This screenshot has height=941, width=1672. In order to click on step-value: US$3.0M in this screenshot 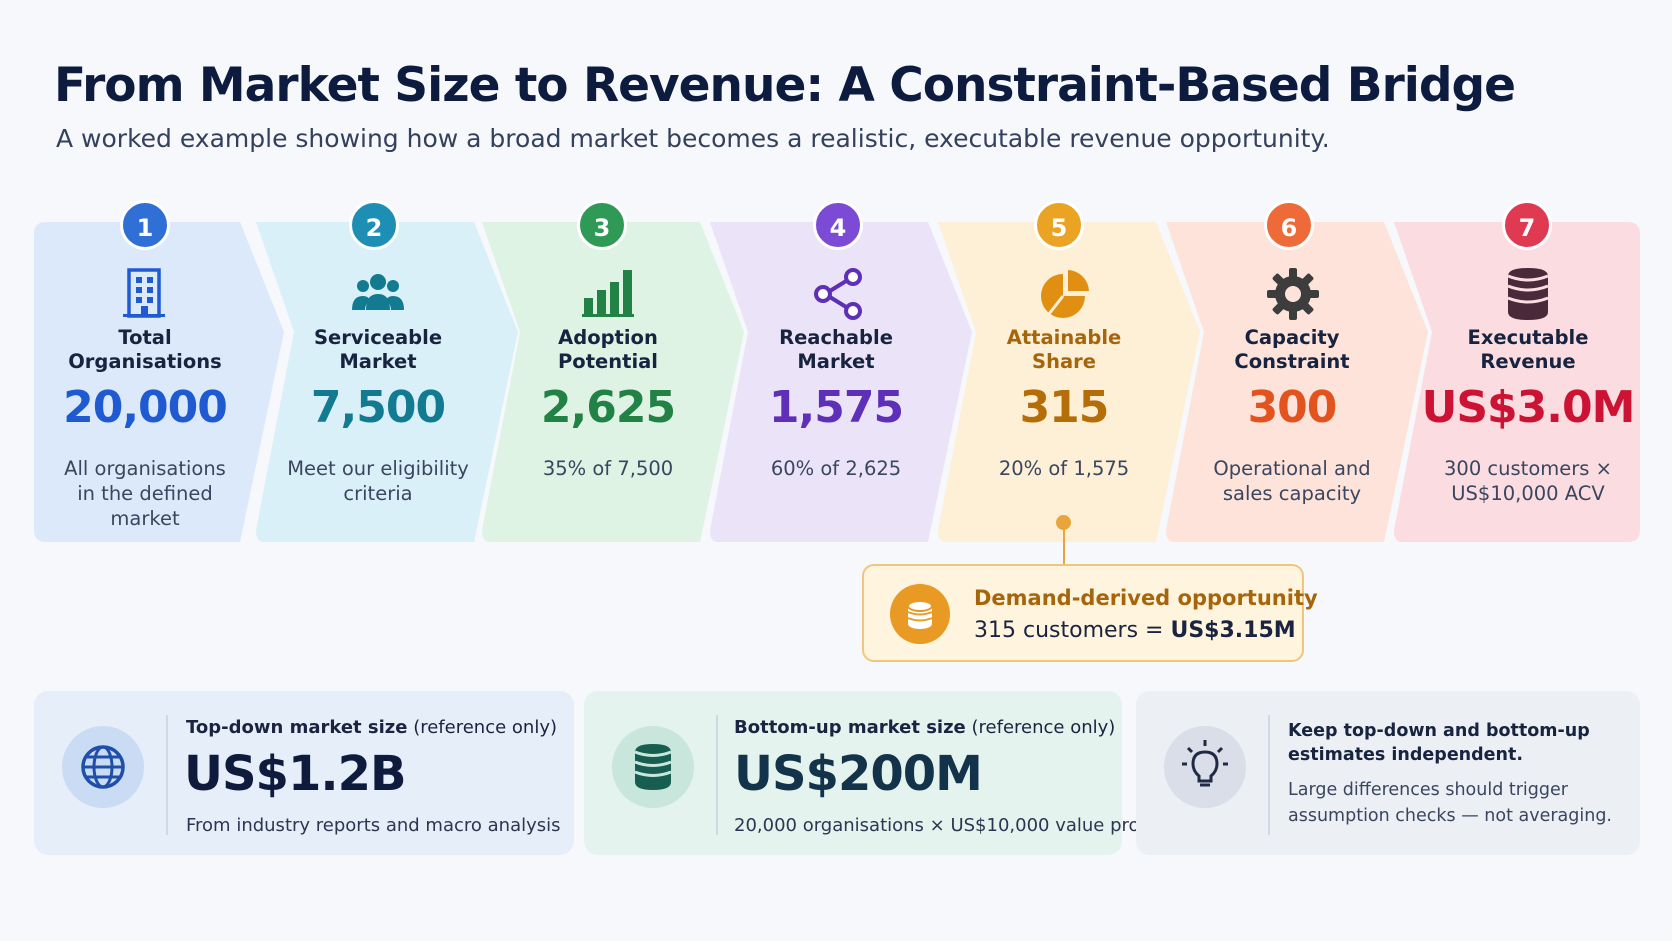, I will do `click(1528, 407)`.